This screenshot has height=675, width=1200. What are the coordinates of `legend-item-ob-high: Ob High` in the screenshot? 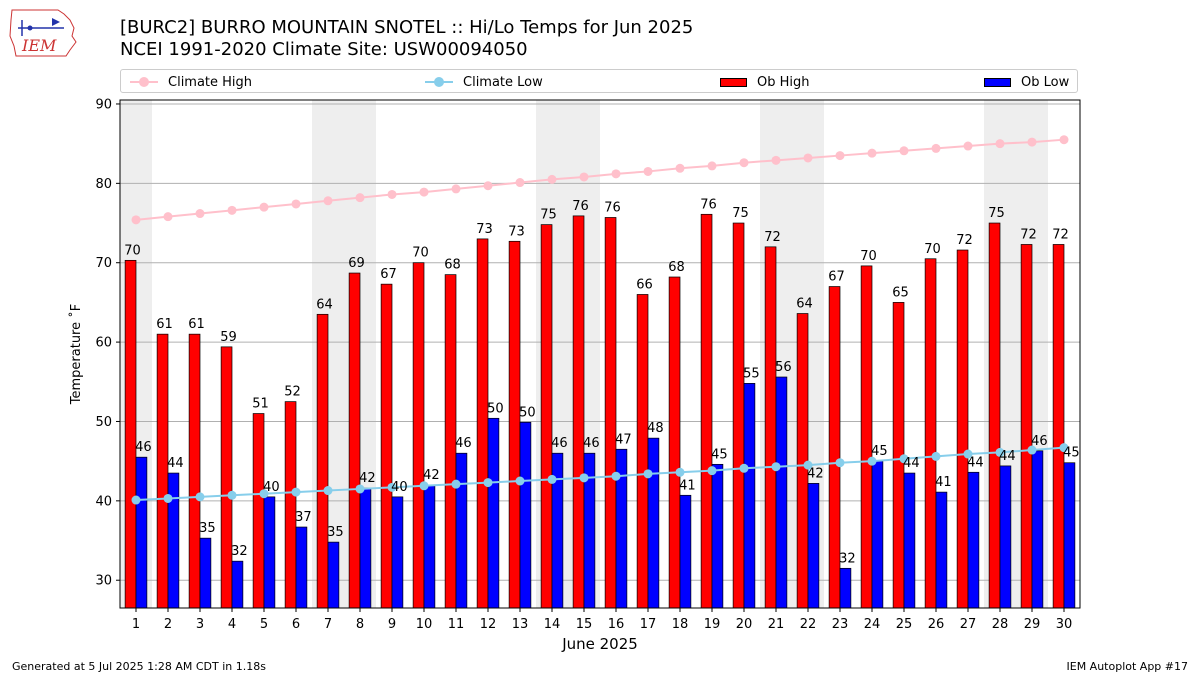 It's located at (765, 82).